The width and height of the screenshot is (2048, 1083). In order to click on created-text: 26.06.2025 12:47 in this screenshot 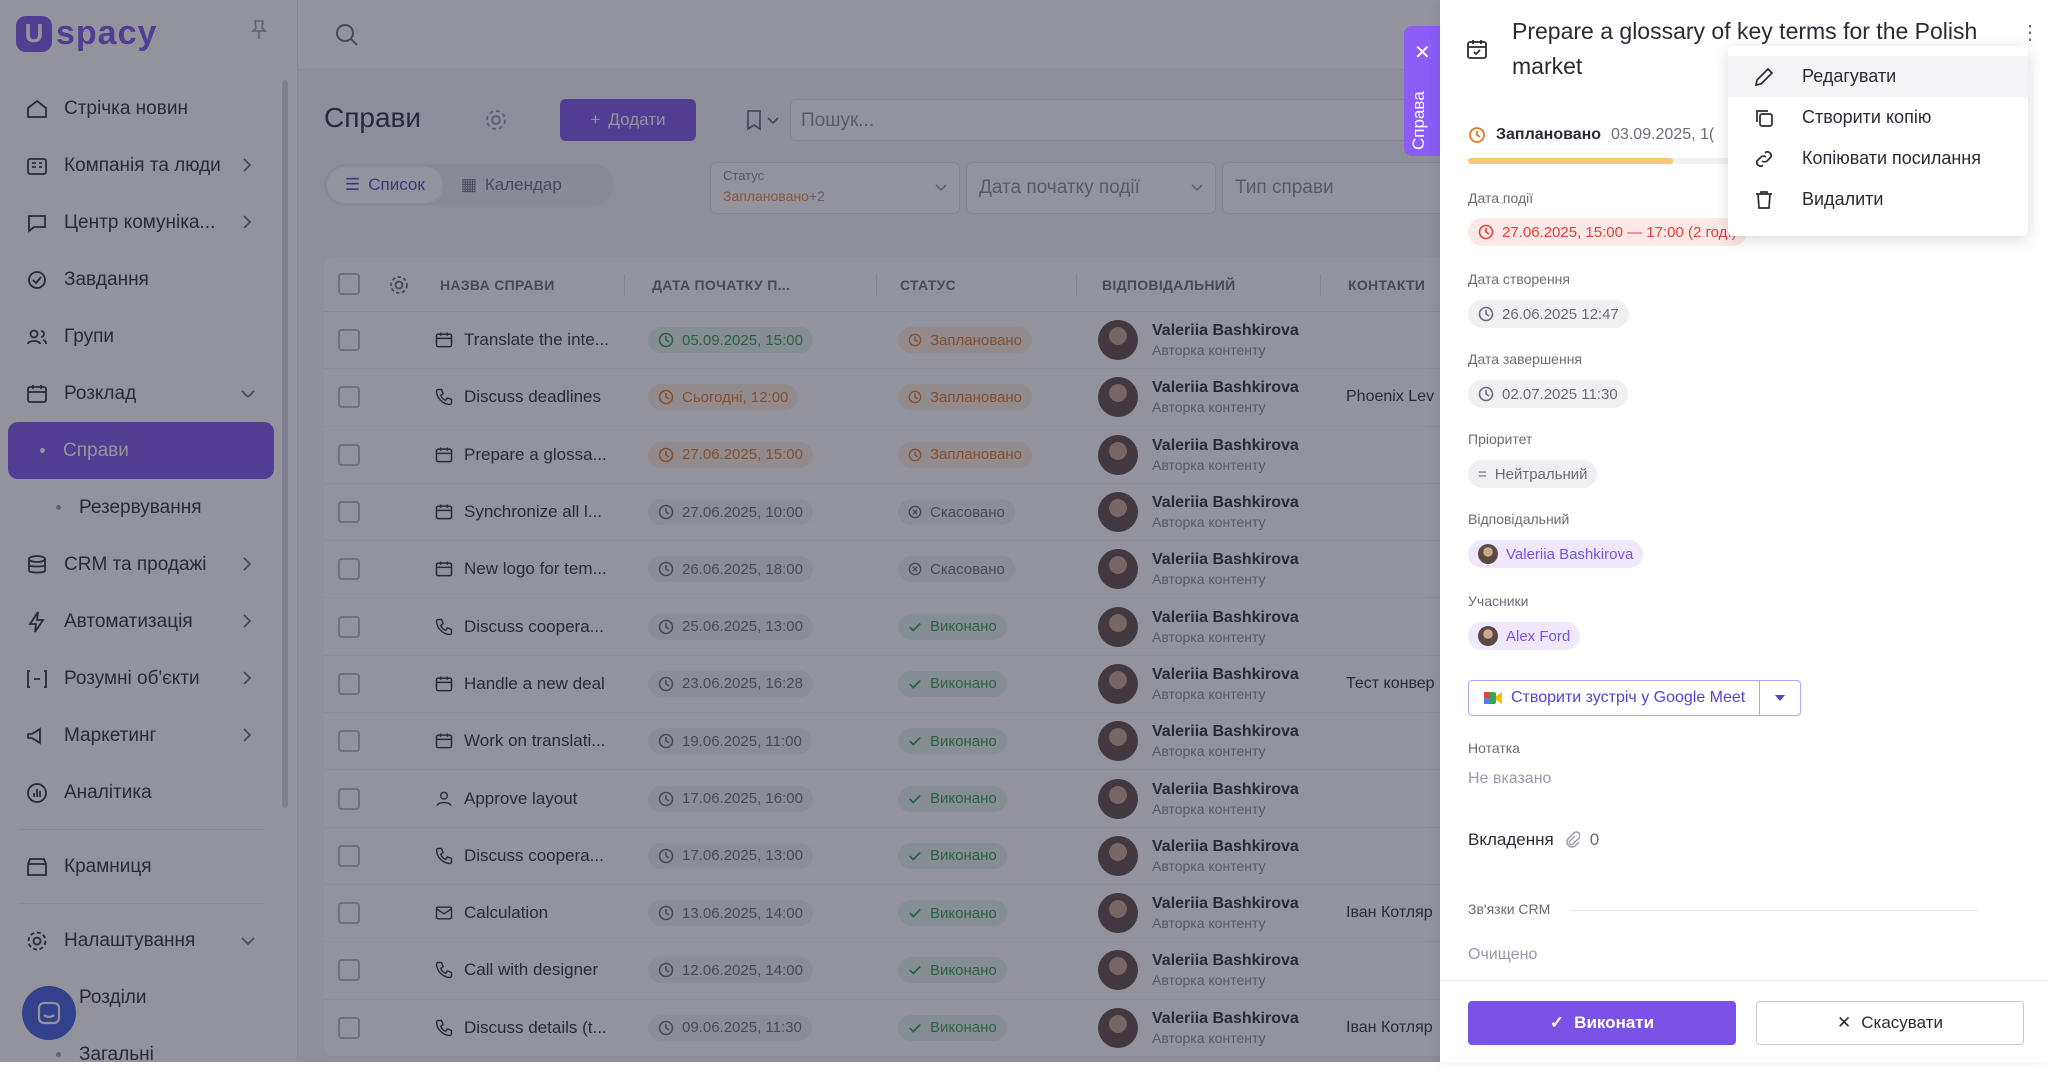, I will do `click(1560, 314)`.